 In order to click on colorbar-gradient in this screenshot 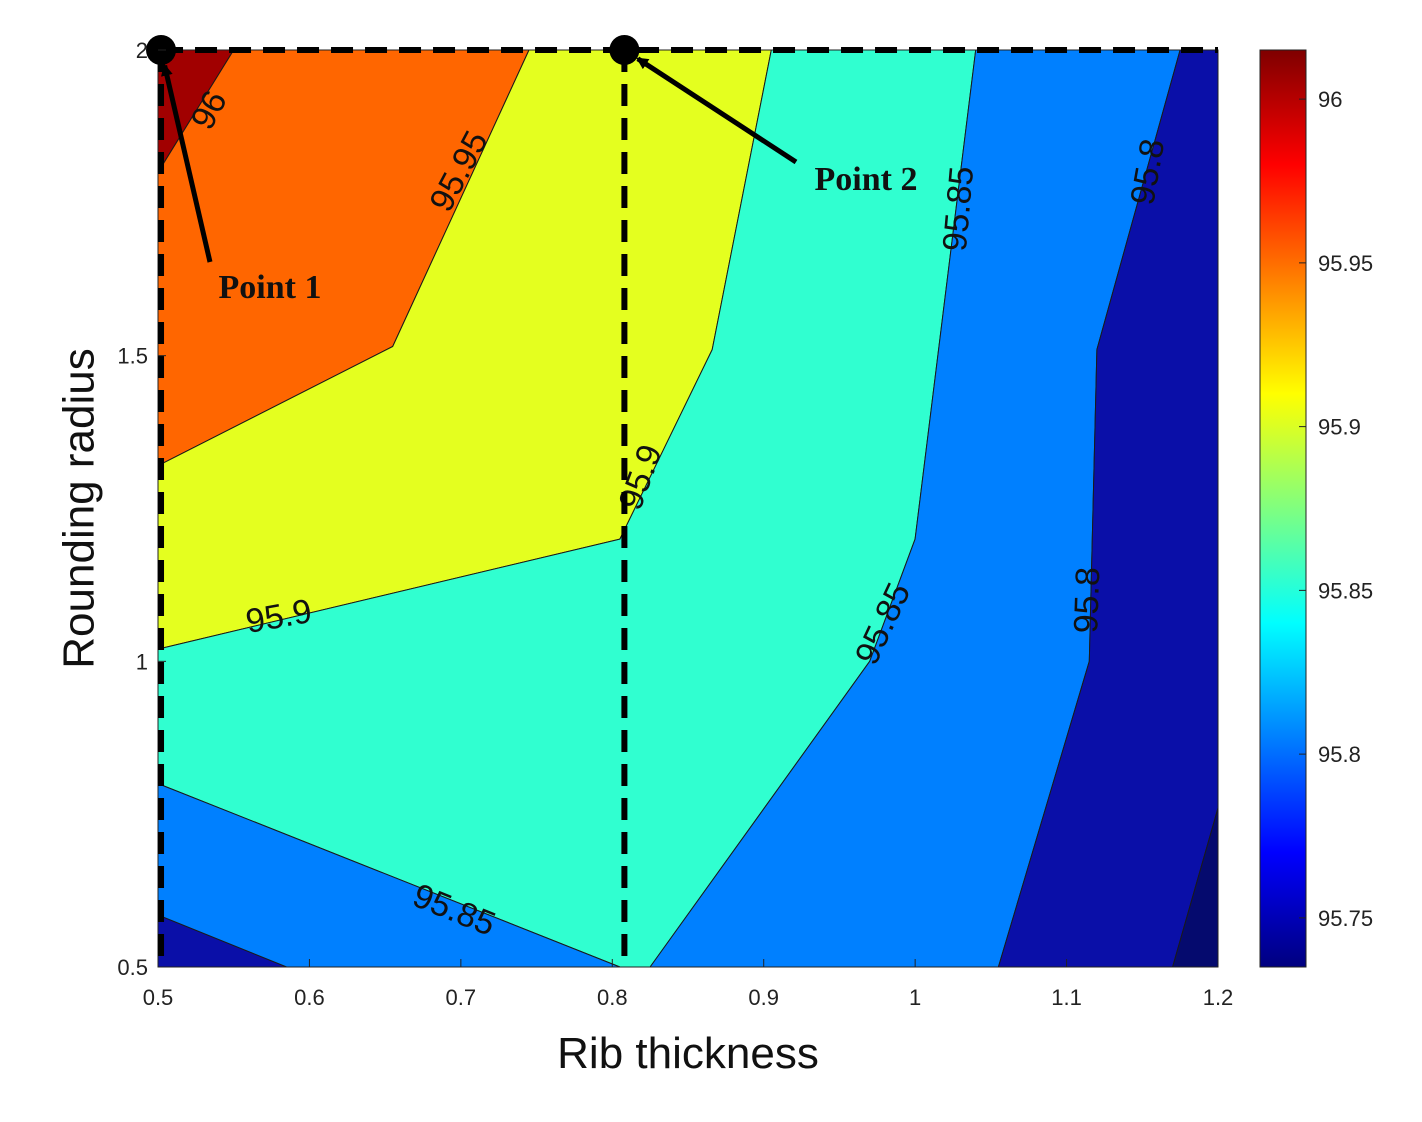, I will do `click(1283, 508)`.